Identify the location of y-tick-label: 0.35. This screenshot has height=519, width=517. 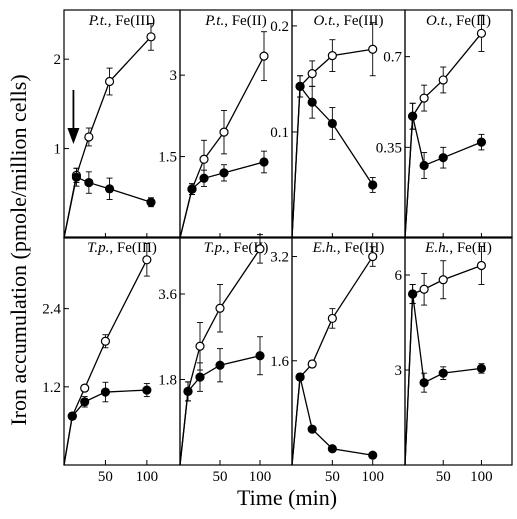
(389, 148).